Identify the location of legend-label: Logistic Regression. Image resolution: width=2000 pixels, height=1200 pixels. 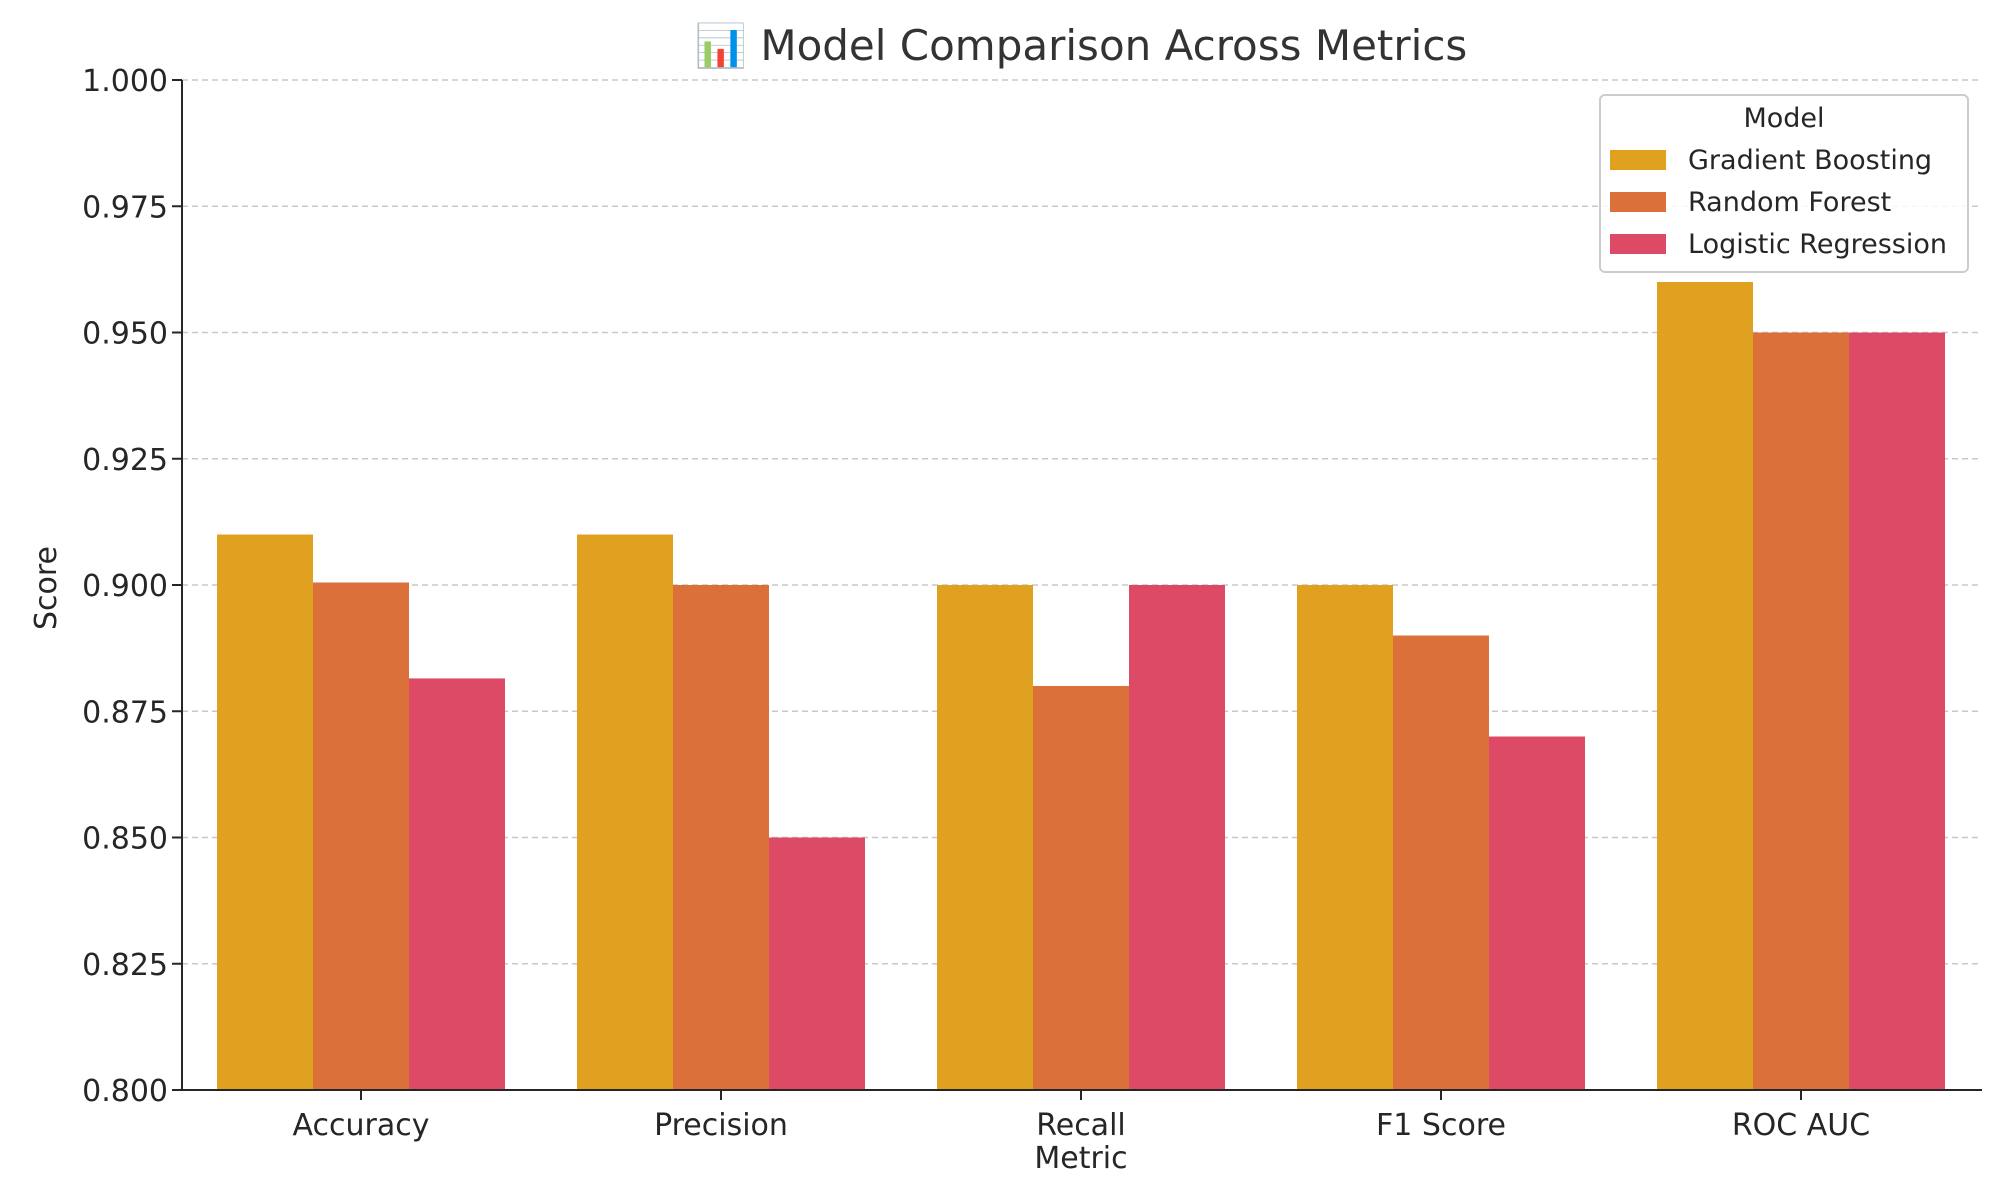
(1817, 244).